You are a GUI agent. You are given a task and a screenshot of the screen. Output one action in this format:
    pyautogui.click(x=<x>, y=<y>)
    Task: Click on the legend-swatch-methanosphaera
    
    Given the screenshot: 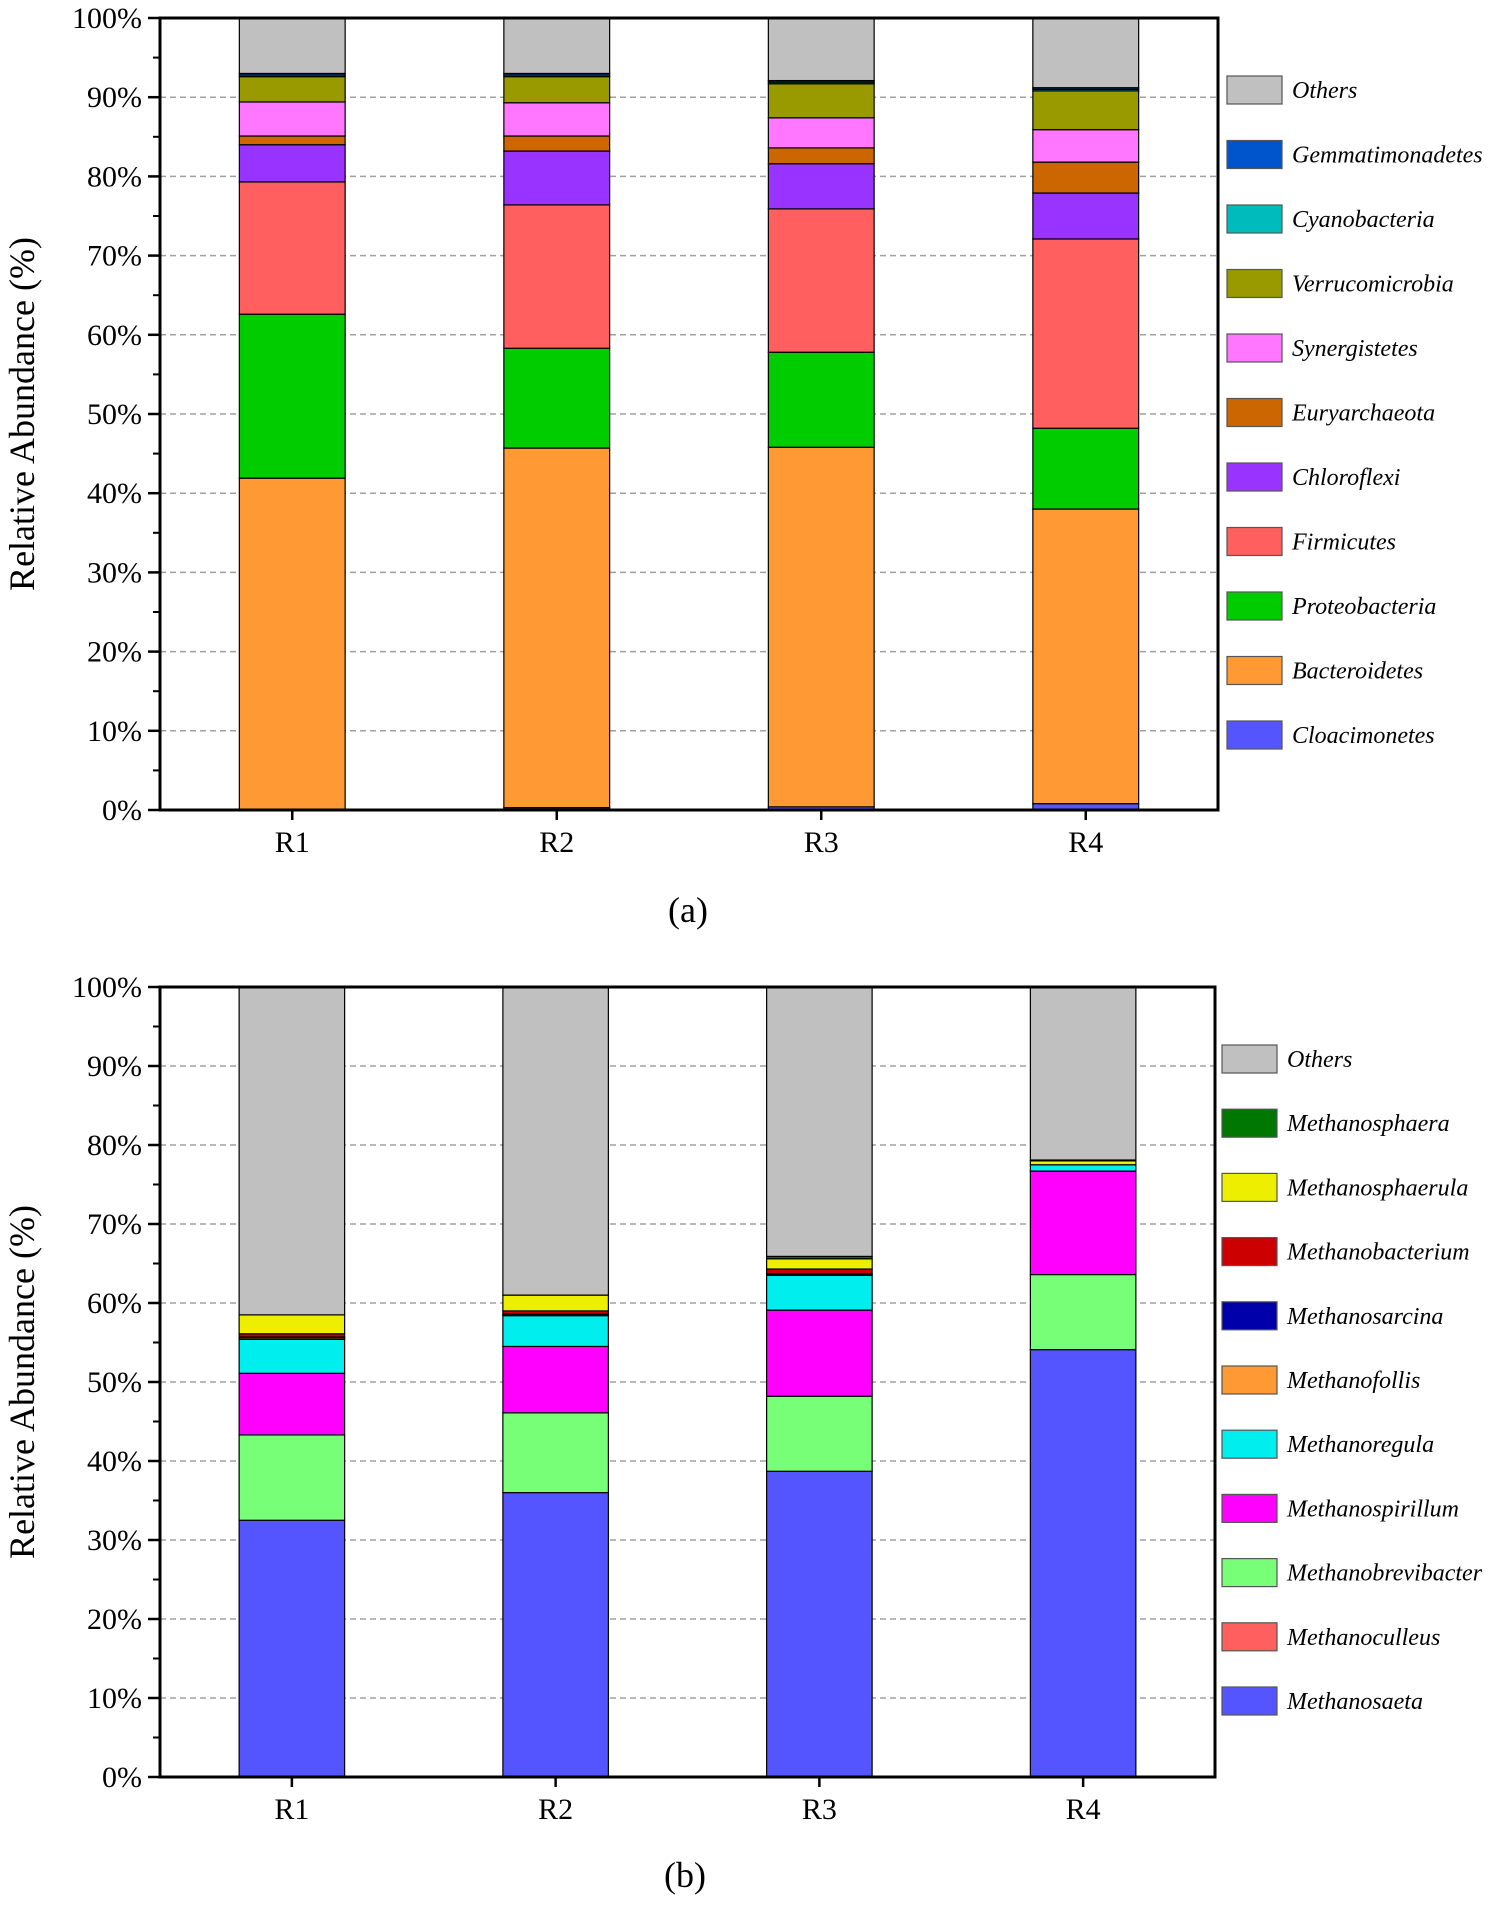 What is the action you would take?
    pyautogui.click(x=1249, y=1123)
    